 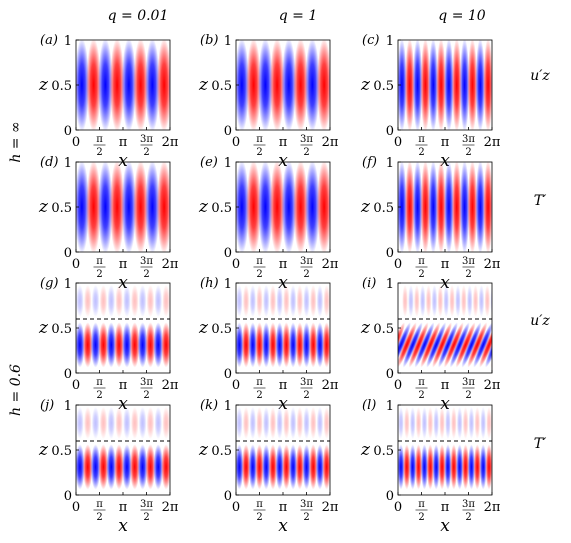 I want to click on panel-label: (j), so click(x=47, y=405).